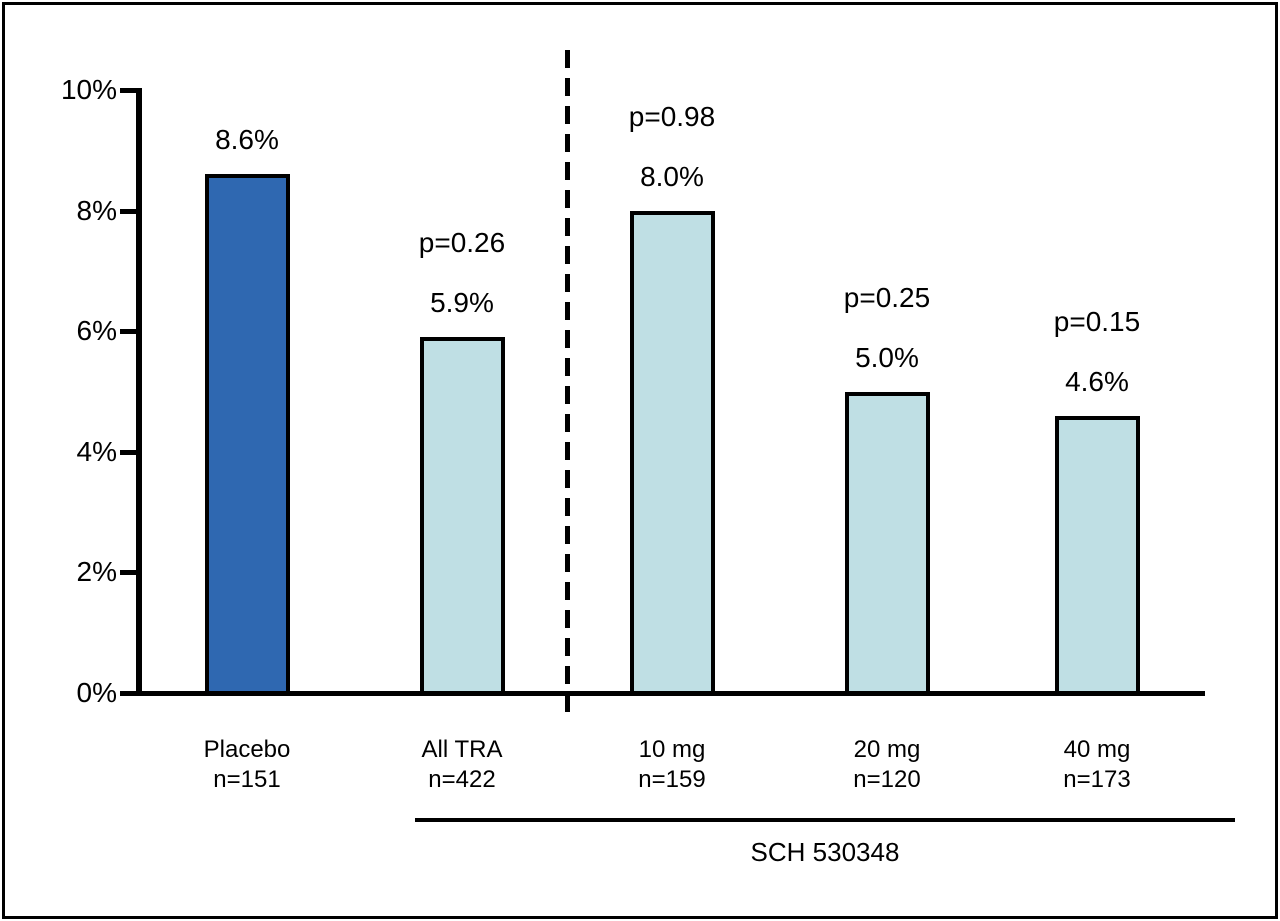  What do you see at coordinates (825, 820) in the screenshot?
I see `group-underline` at bounding box center [825, 820].